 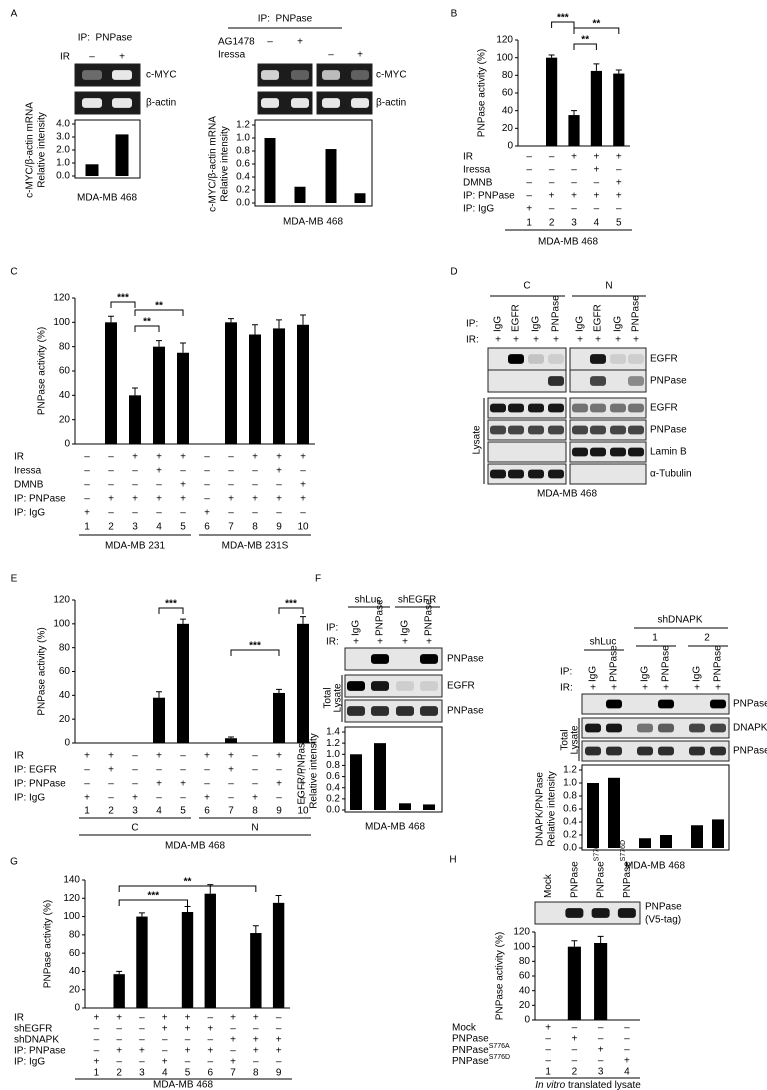 What do you see at coordinates (135, 546) in the screenshot?
I see `group-label: MDA-MB 231` at bounding box center [135, 546].